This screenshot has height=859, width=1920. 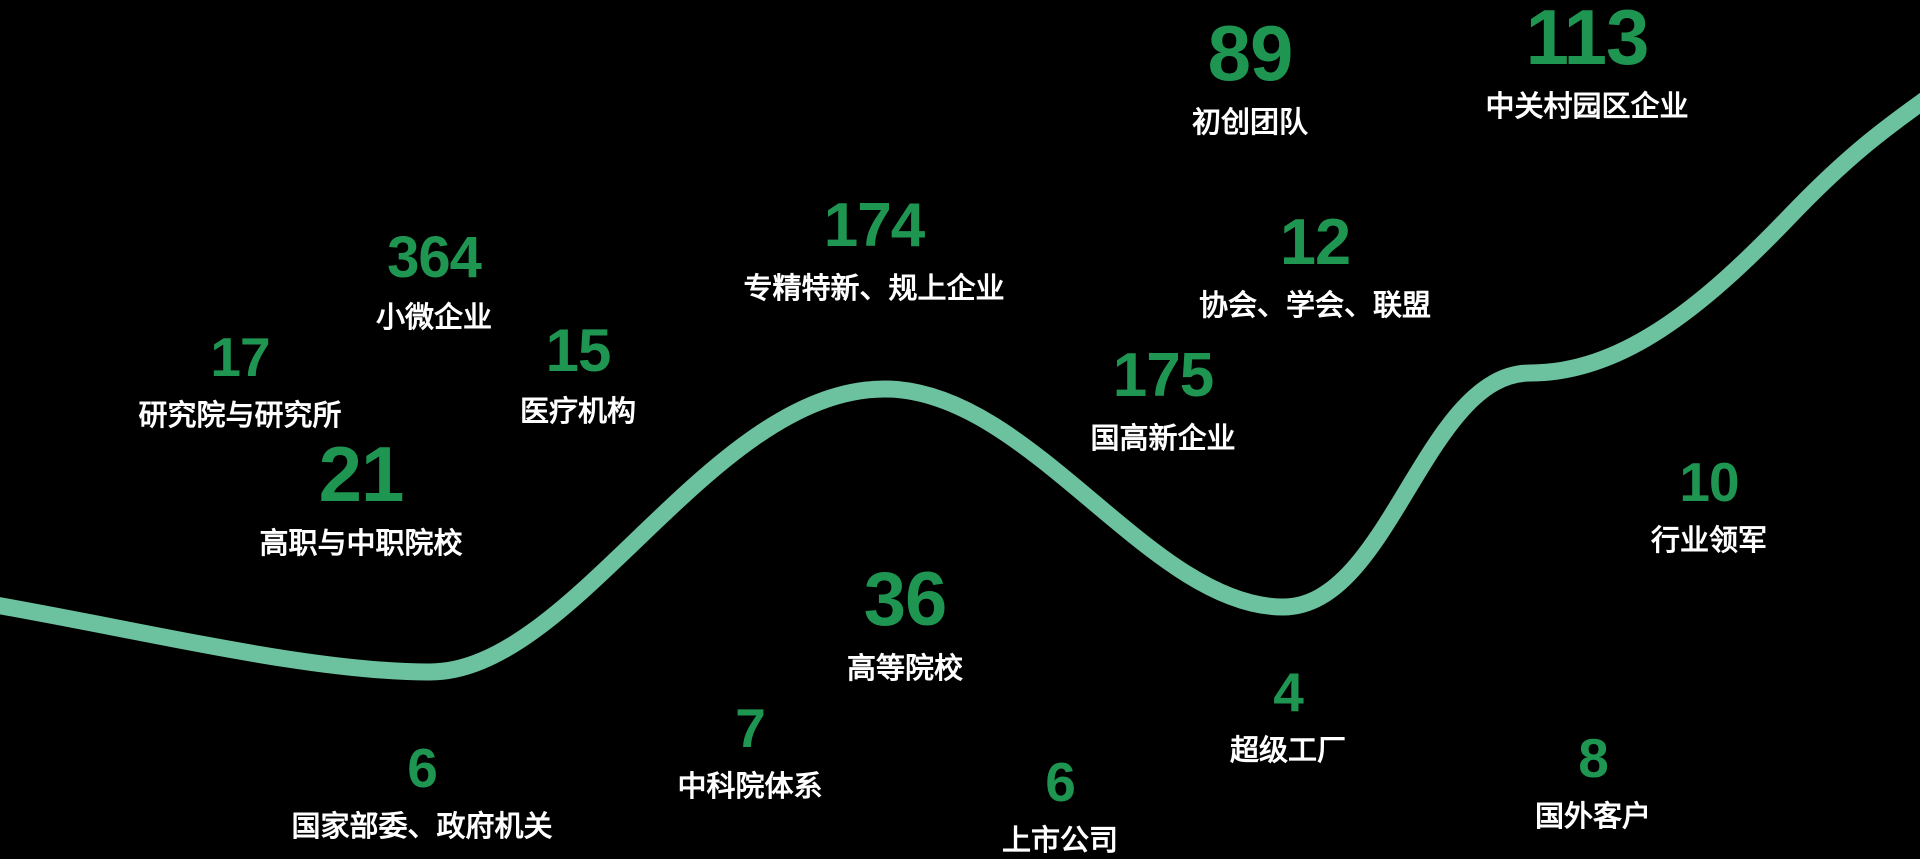 I want to click on stat-listed-companies: 6 上市公司, so click(x=1060, y=805).